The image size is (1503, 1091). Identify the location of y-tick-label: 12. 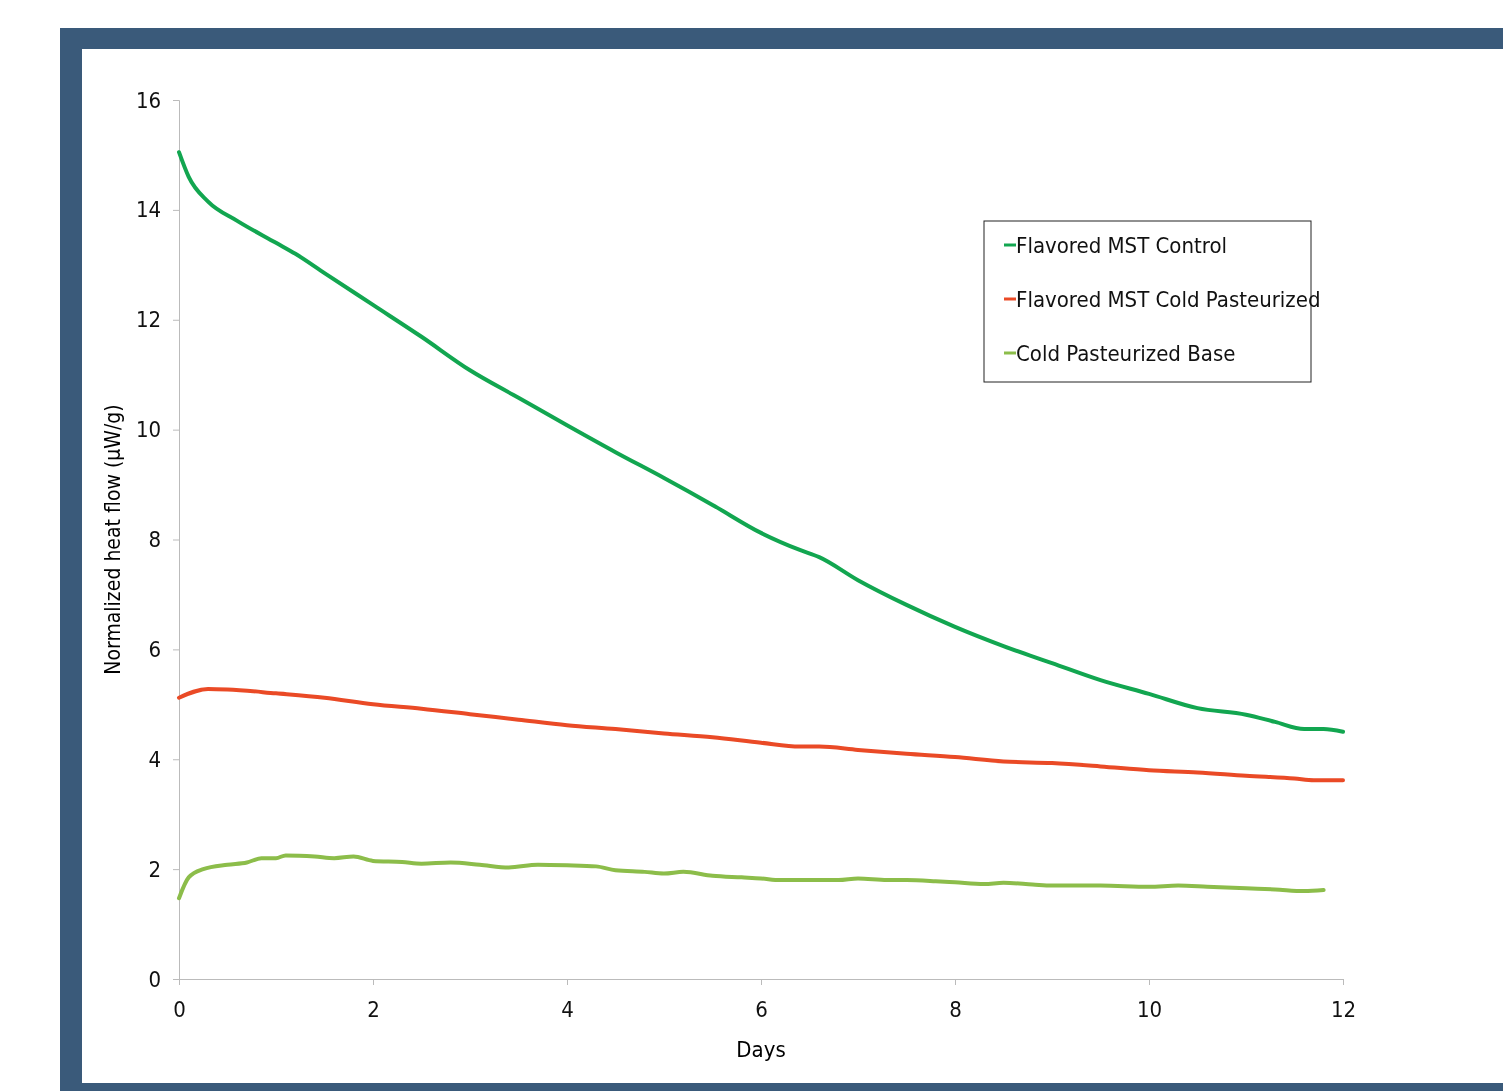
(149, 320).